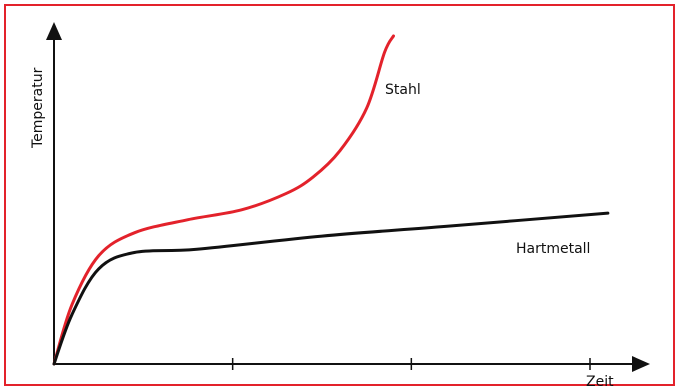 The height and width of the screenshot is (392, 683). Describe the element at coordinates (600, 382) in the screenshot. I see `x-axis-label: Zeit` at that location.